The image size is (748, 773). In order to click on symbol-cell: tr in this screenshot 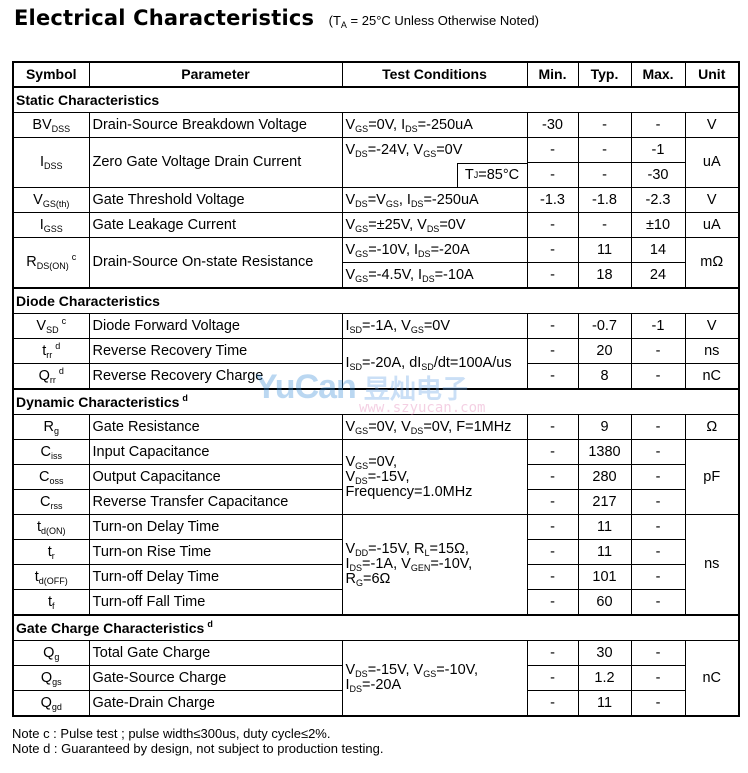, I will do `click(51, 552)`.